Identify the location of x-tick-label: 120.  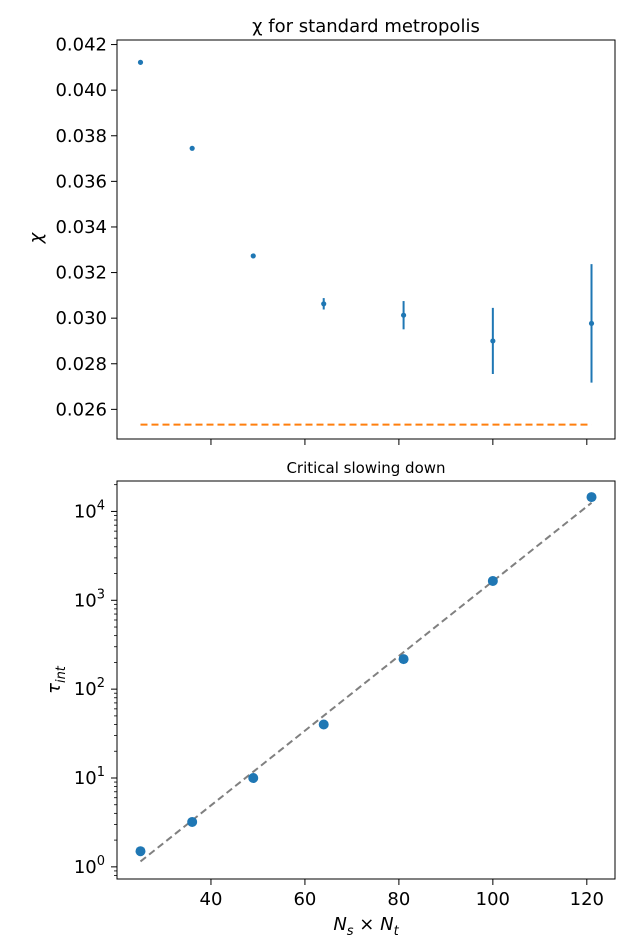
(587, 899).